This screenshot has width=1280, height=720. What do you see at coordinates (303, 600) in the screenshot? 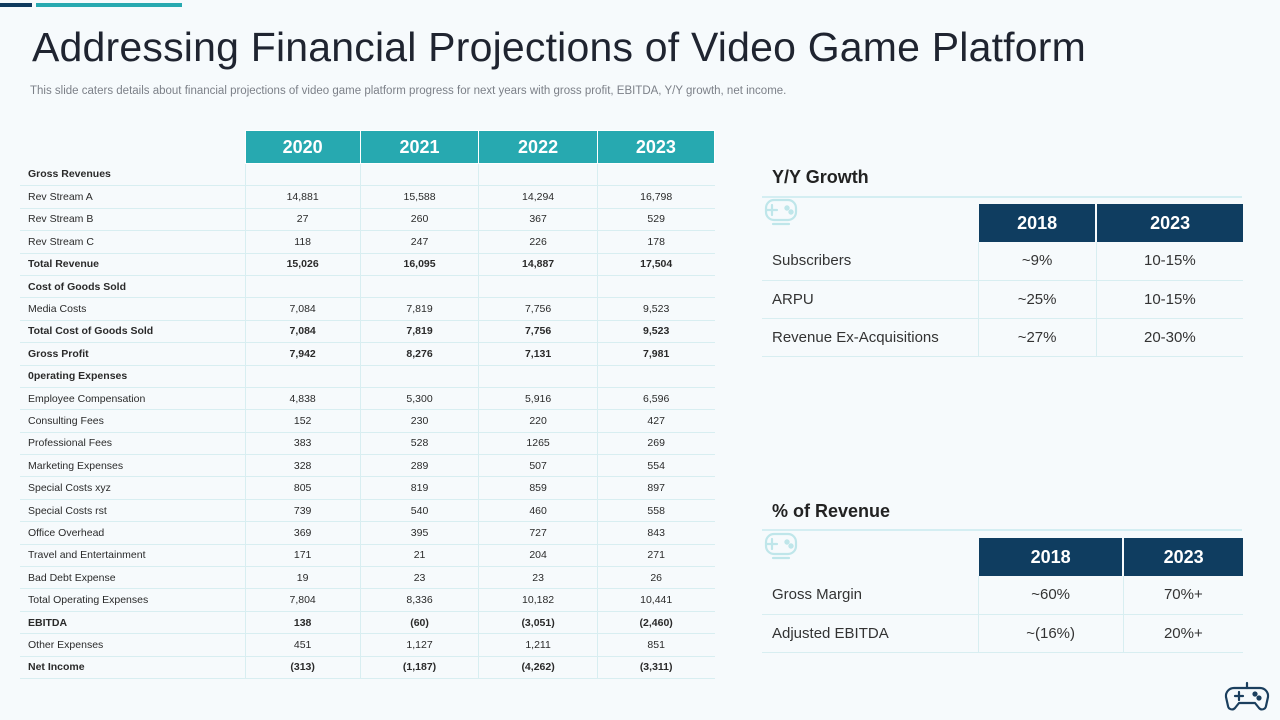
I see `value-cell: 7,804` at bounding box center [303, 600].